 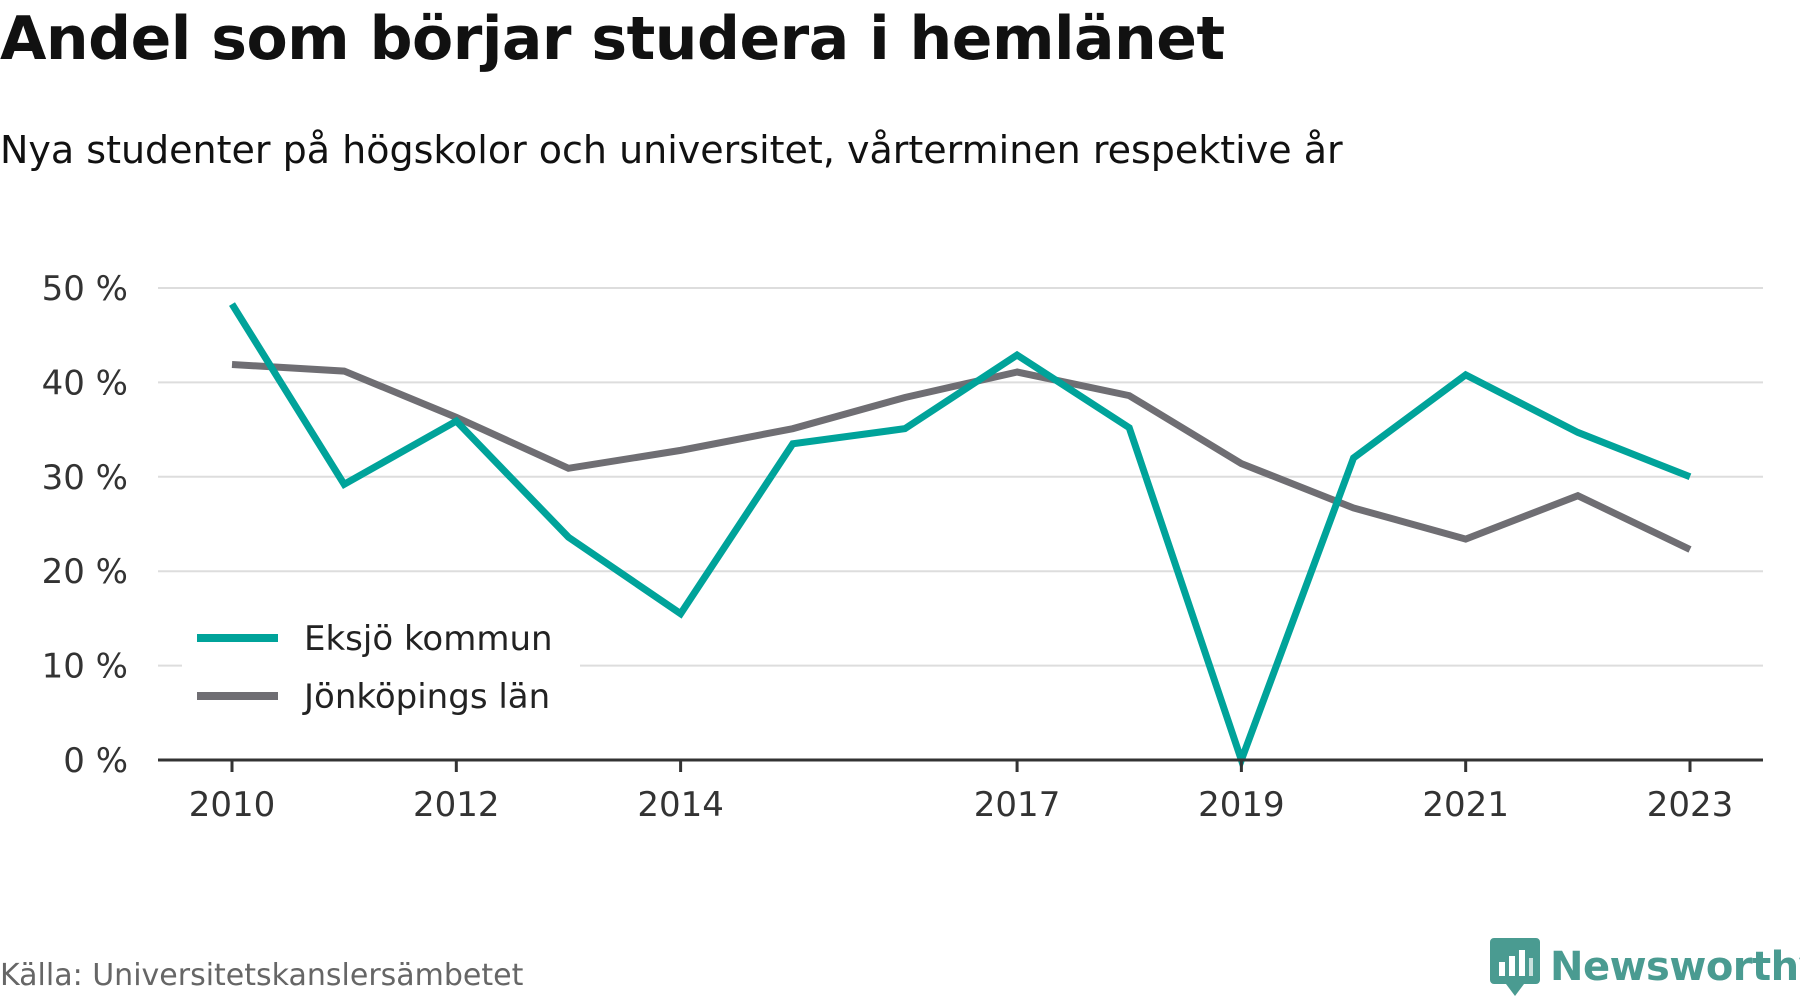 What do you see at coordinates (85, 478) in the screenshot?
I see `y-tick-label-30: 30 %` at bounding box center [85, 478].